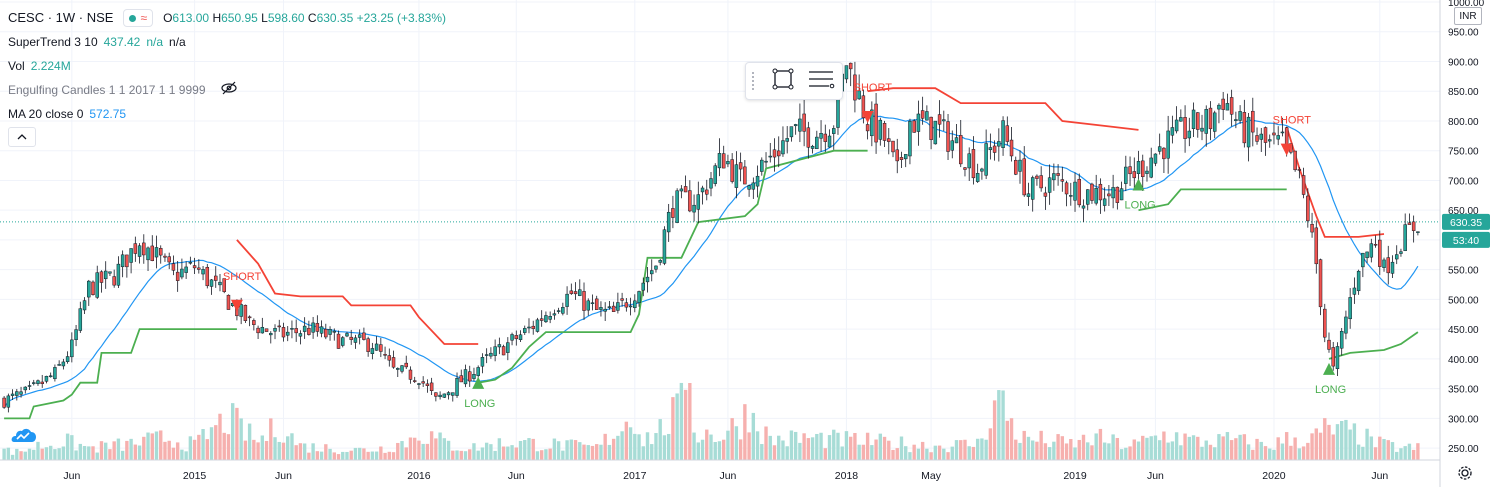 The height and width of the screenshot is (487, 1494). Describe the element at coordinates (138, 18) in the screenshot. I see `market-status: ≈` at that location.